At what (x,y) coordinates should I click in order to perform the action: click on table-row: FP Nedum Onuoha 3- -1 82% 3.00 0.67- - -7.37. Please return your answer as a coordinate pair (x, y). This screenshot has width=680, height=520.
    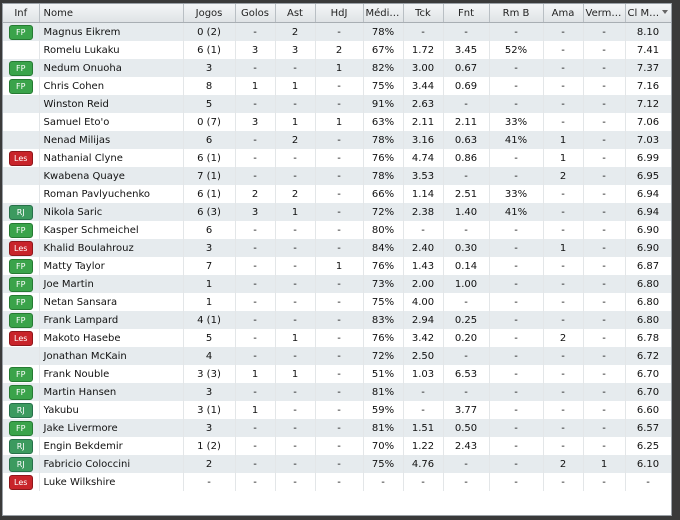
    Looking at the image, I should click on (337, 68).